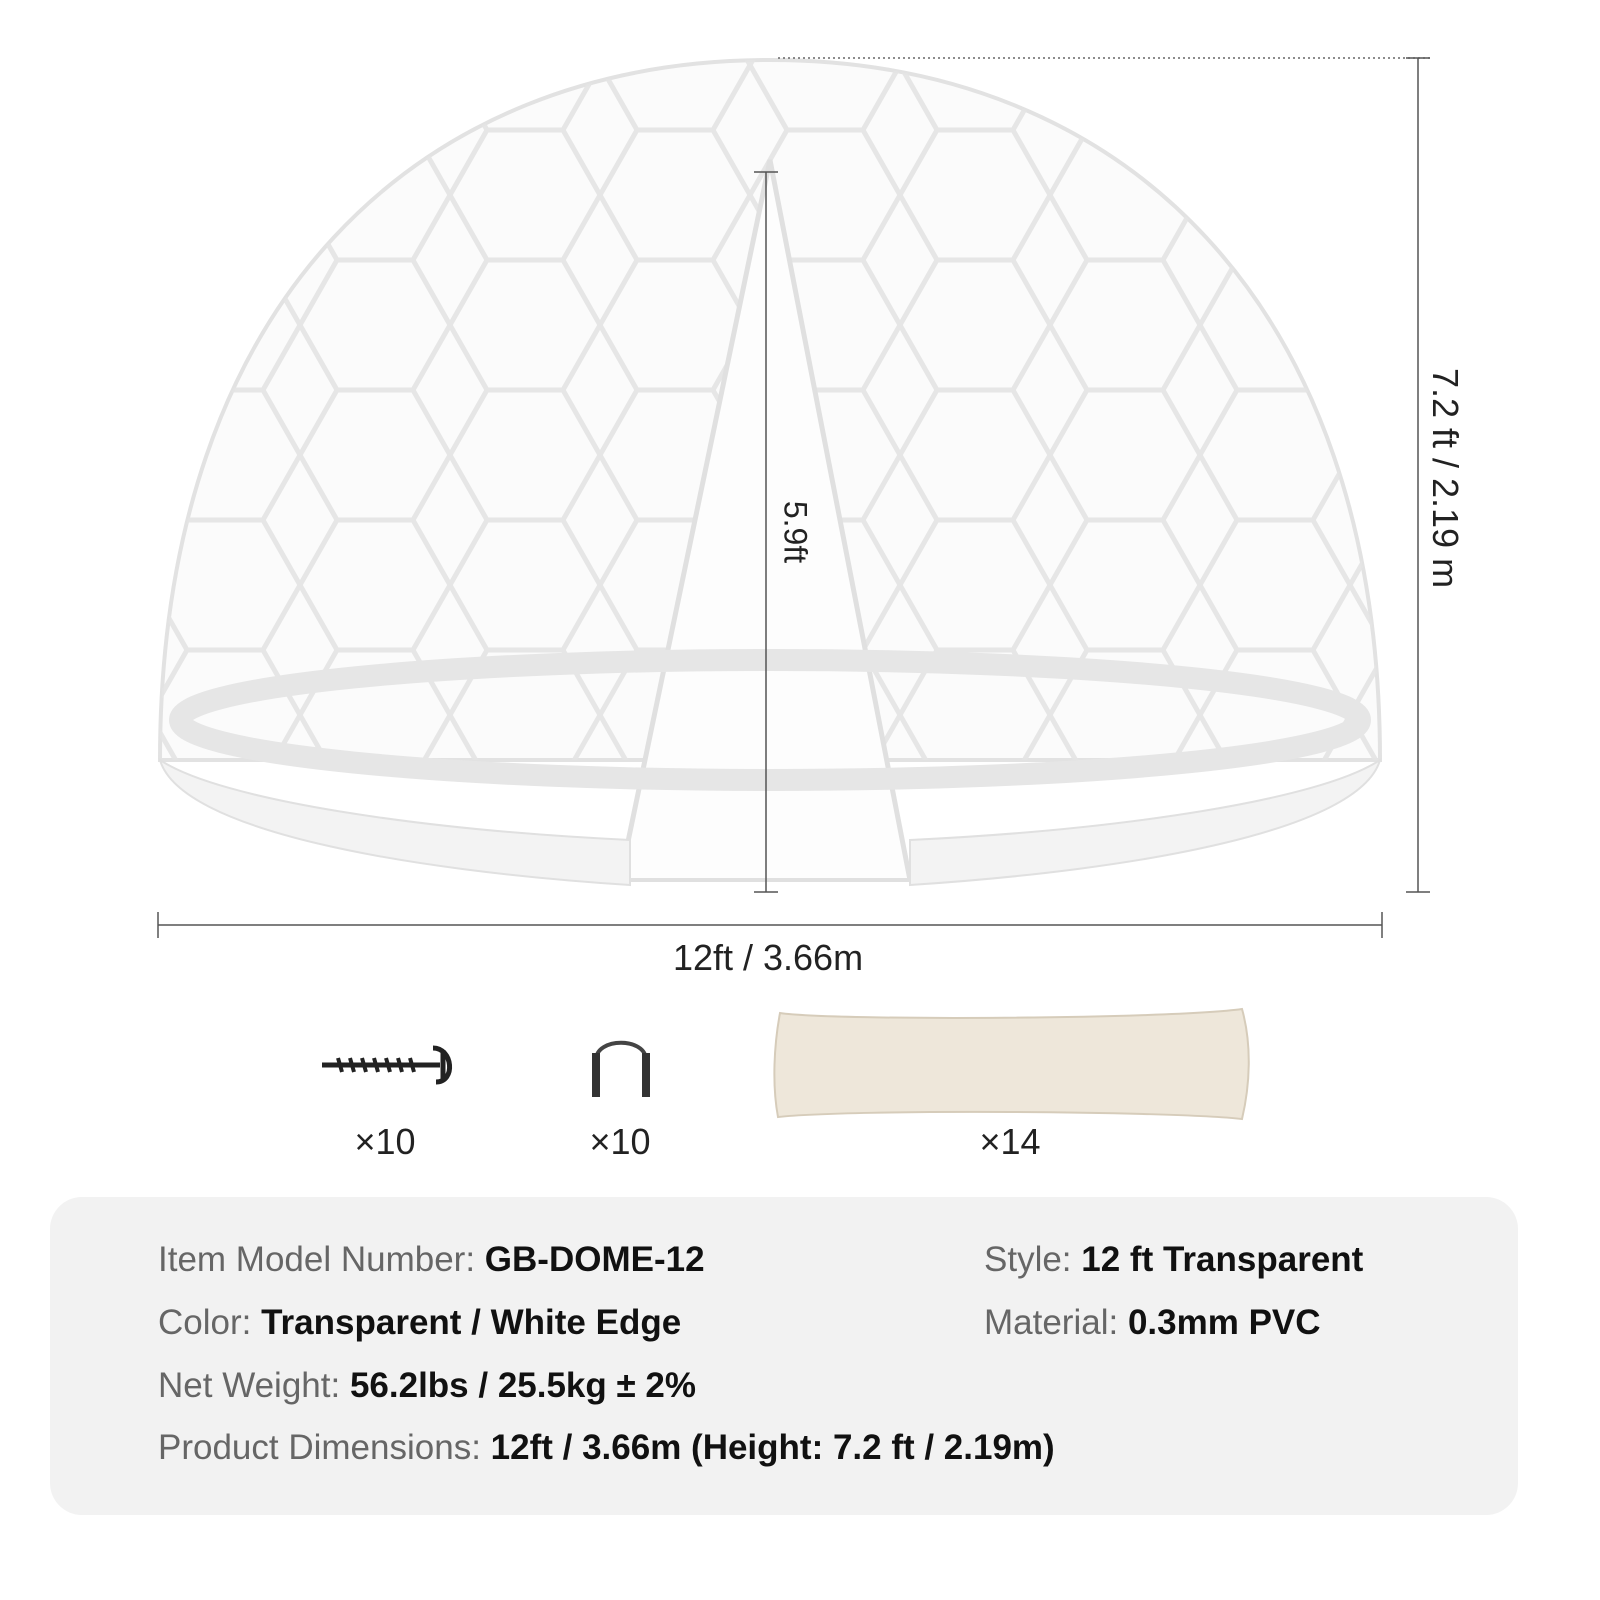  Describe the element at coordinates (319, 1447) in the screenshot. I see `spec-label: Product Dimensions:` at that location.